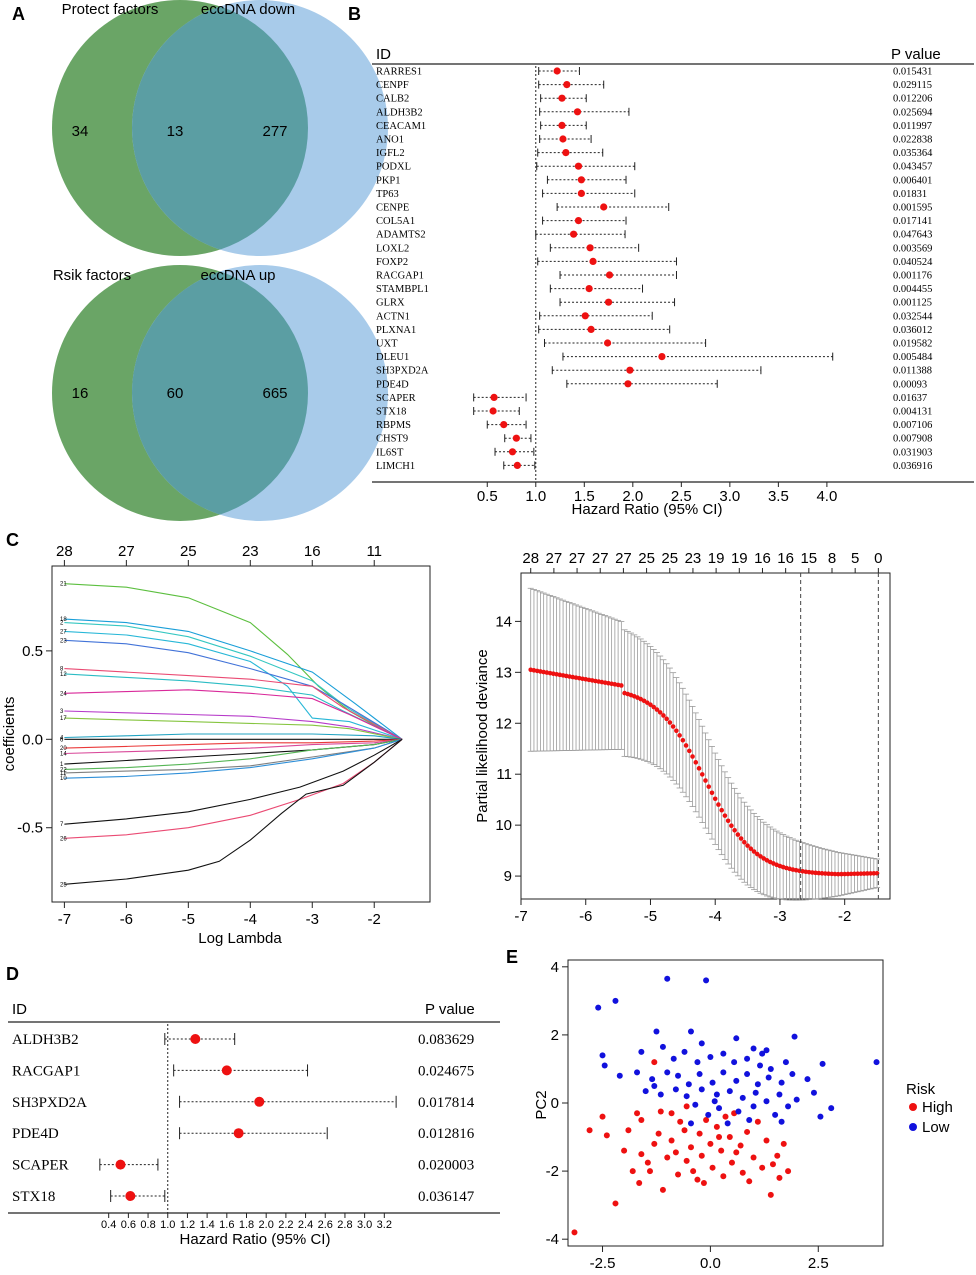  What do you see at coordinates (63, 839) in the screenshot?
I see `coef-line-label: 26` at bounding box center [63, 839].